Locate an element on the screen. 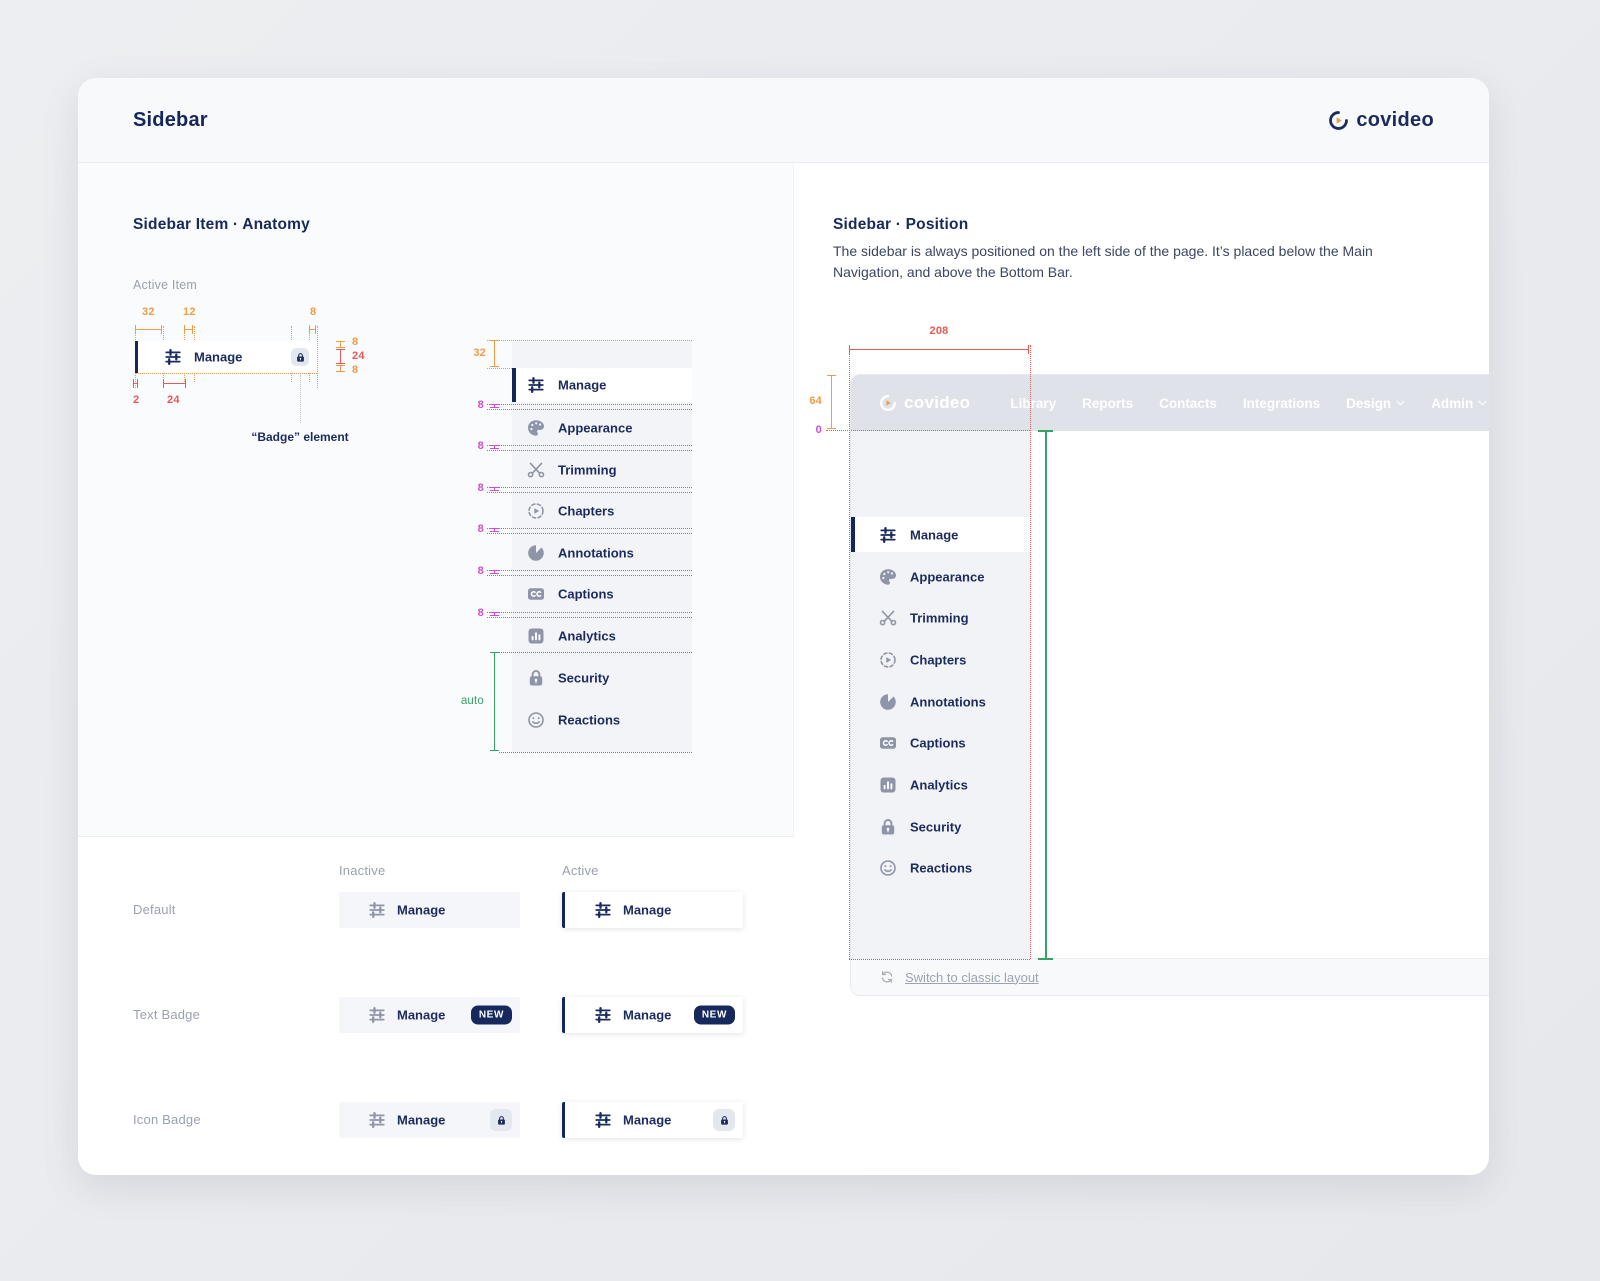 The height and width of the screenshot is (1281, 1600). nav-item-library: Library is located at coordinates (1033, 403).